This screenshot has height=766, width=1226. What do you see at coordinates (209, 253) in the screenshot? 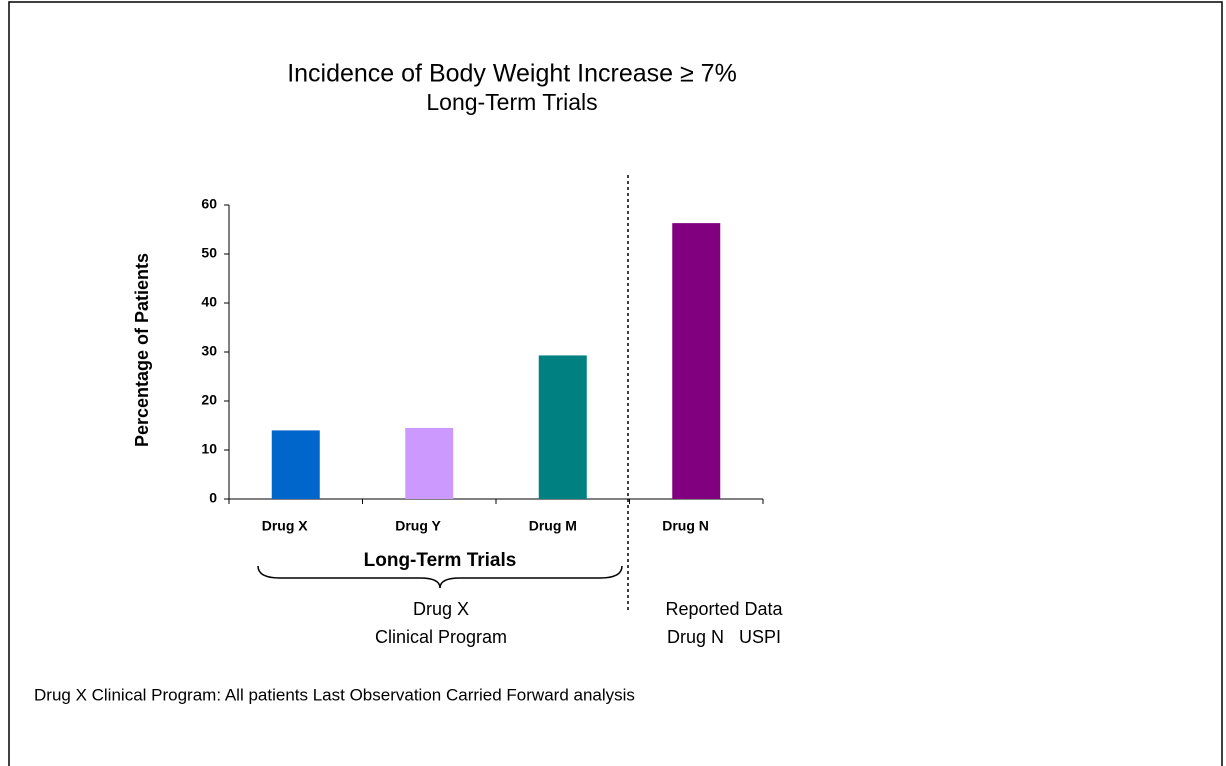
I see `y-tick-label: 50` at bounding box center [209, 253].